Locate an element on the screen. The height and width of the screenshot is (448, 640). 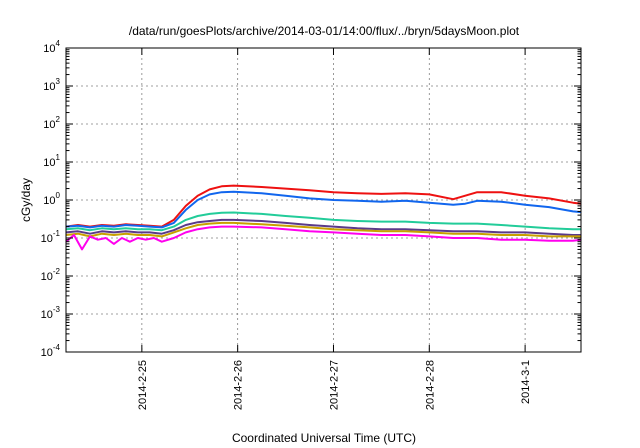
y-axis-label: cGy/day is located at coordinates (26, 200).